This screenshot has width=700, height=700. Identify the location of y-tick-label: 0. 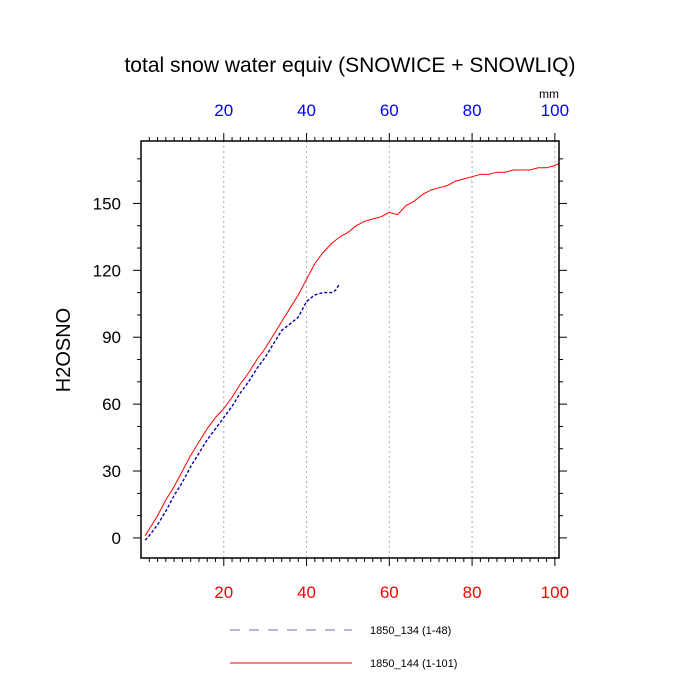
(116, 538).